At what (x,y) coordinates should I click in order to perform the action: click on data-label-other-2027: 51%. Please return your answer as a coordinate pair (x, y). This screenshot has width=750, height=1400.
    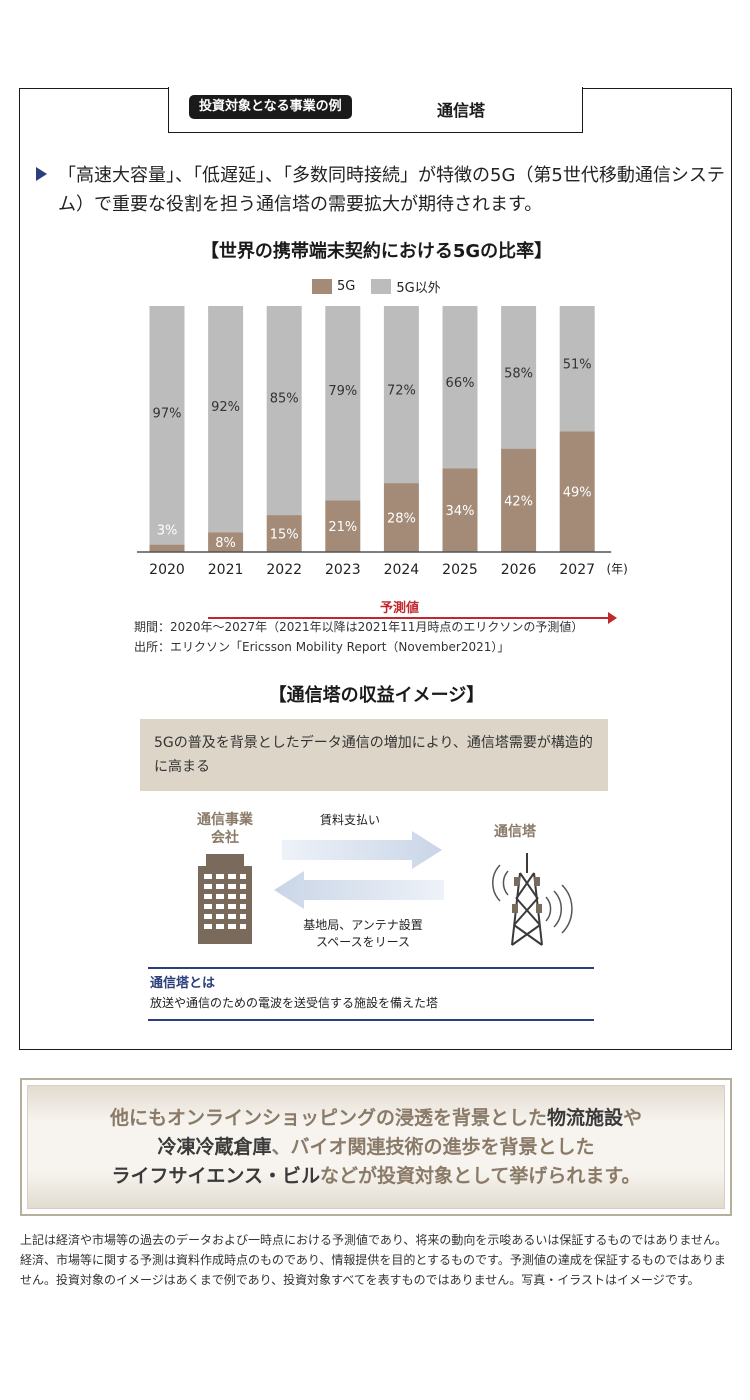
    Looking at the image, I should click on (577, 365).